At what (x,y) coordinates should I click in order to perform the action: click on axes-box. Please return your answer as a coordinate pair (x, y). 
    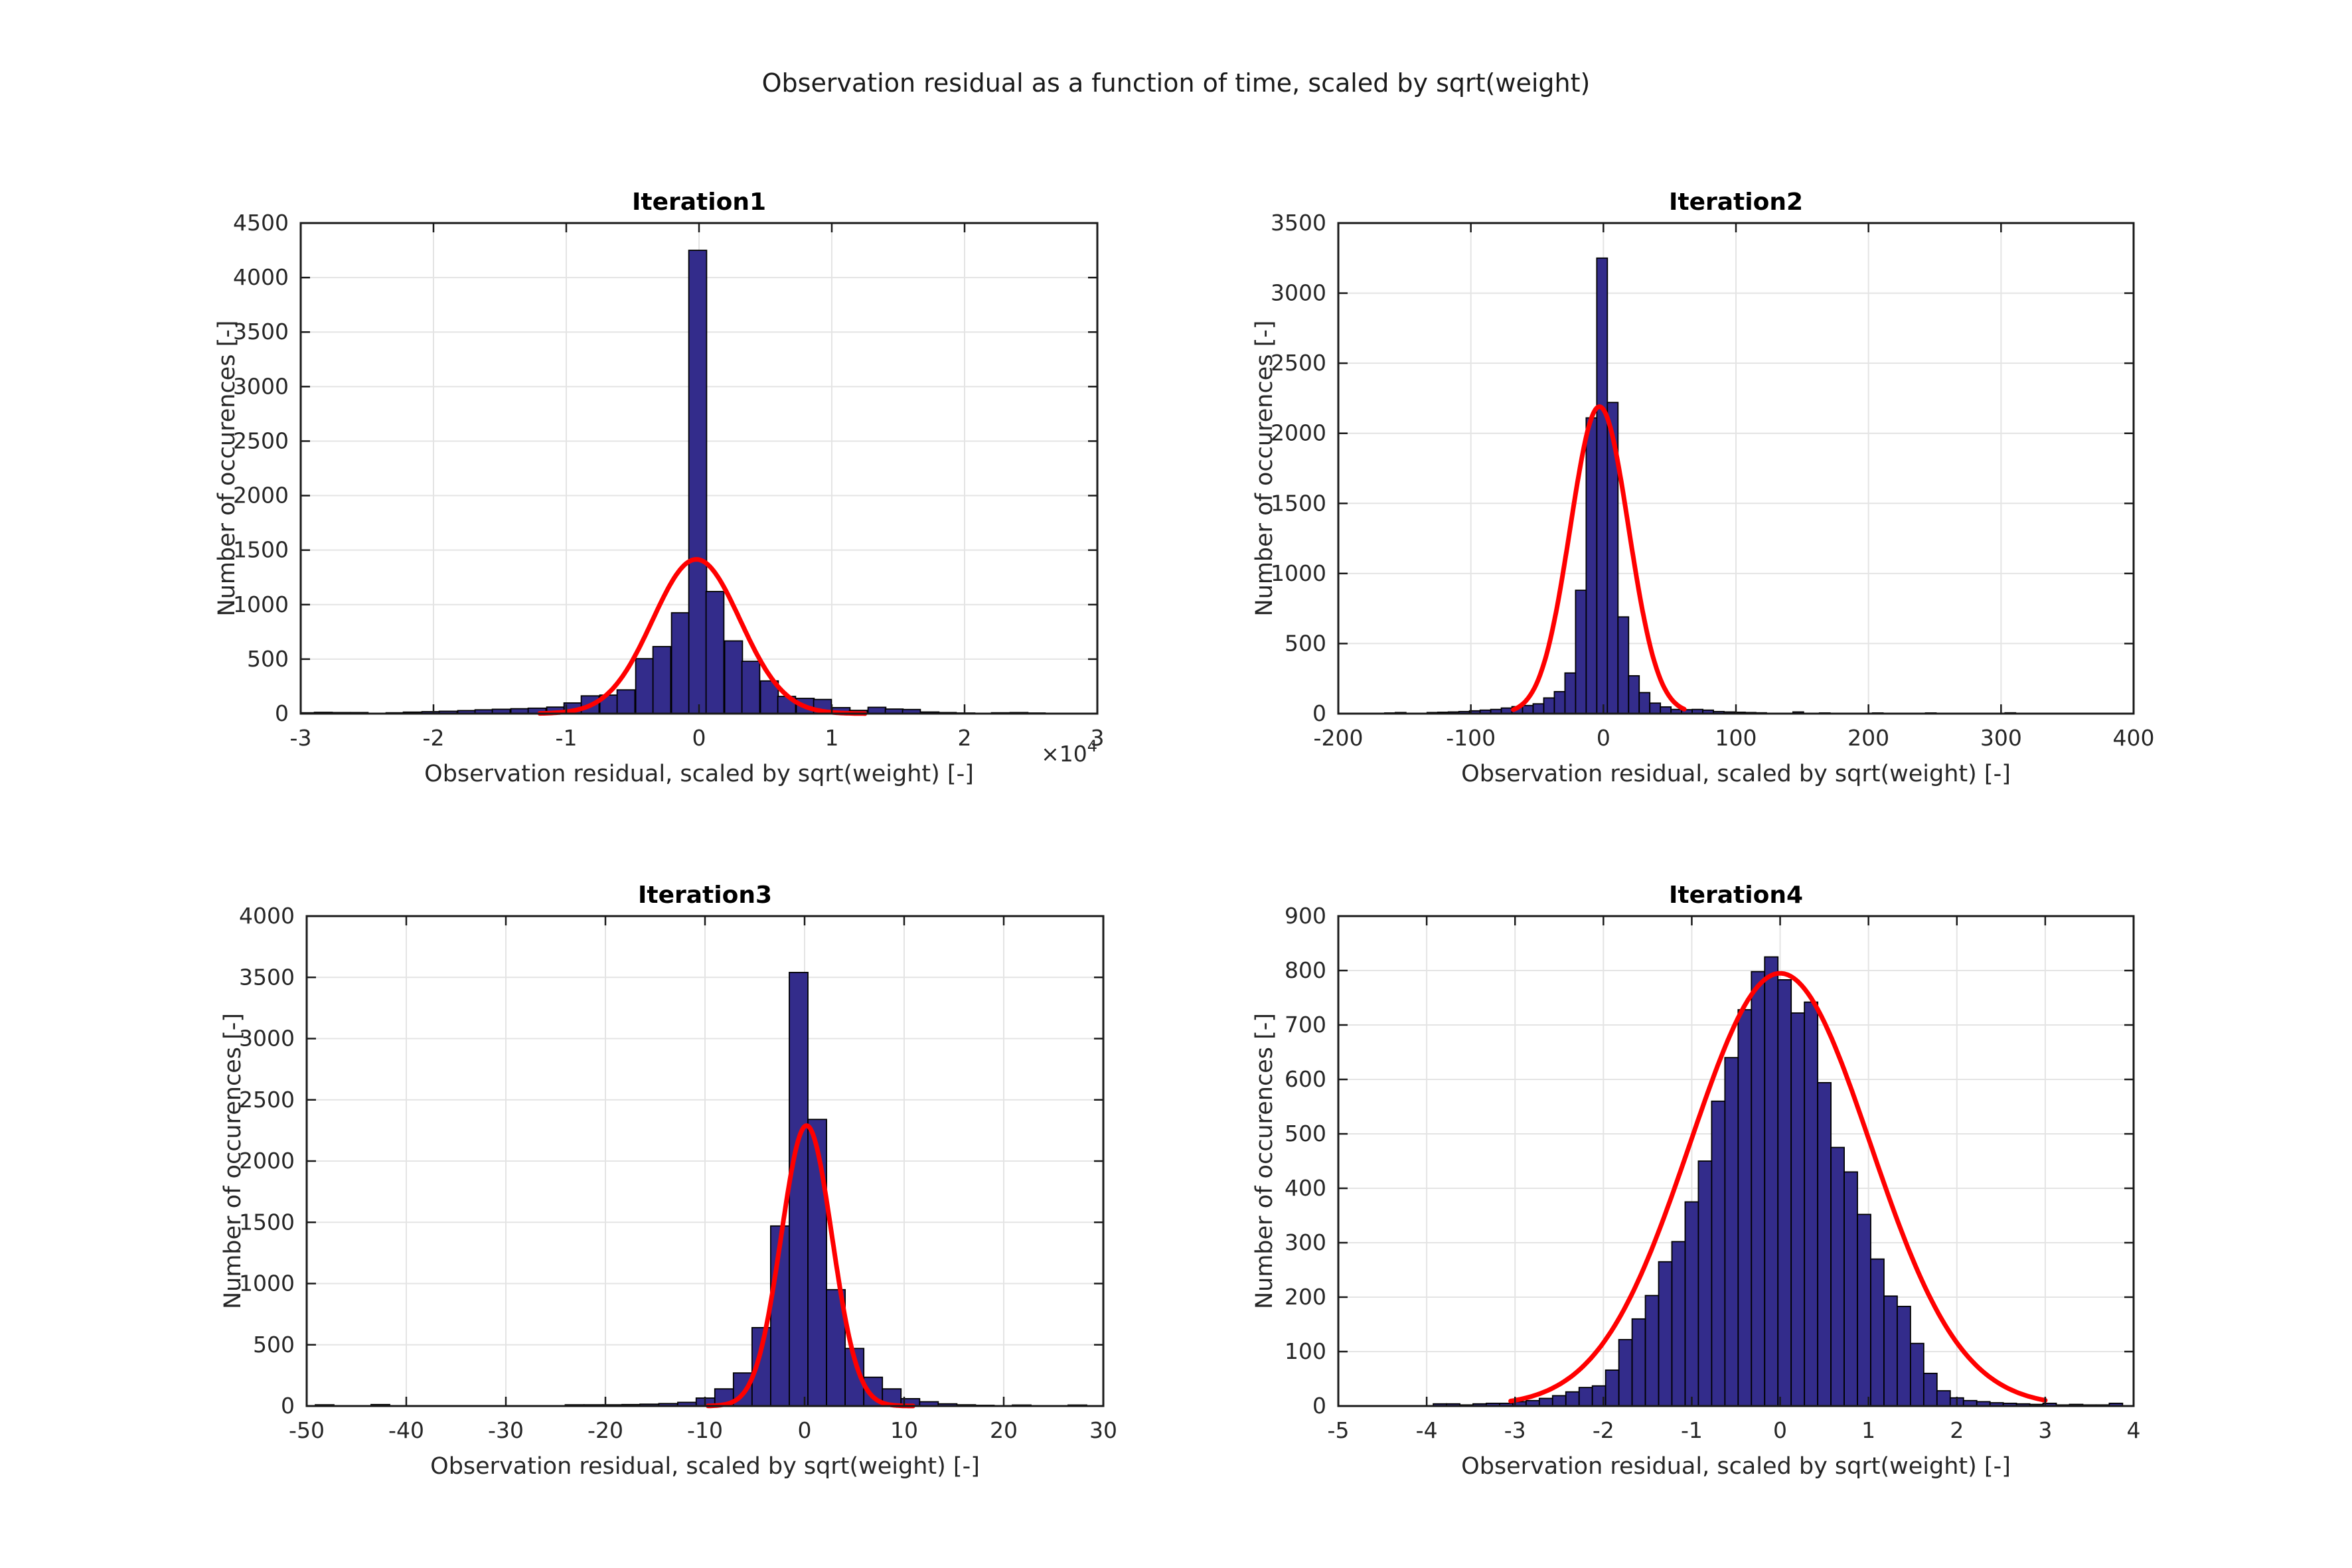
    Looking at the image, I should click on (1736, 1161).